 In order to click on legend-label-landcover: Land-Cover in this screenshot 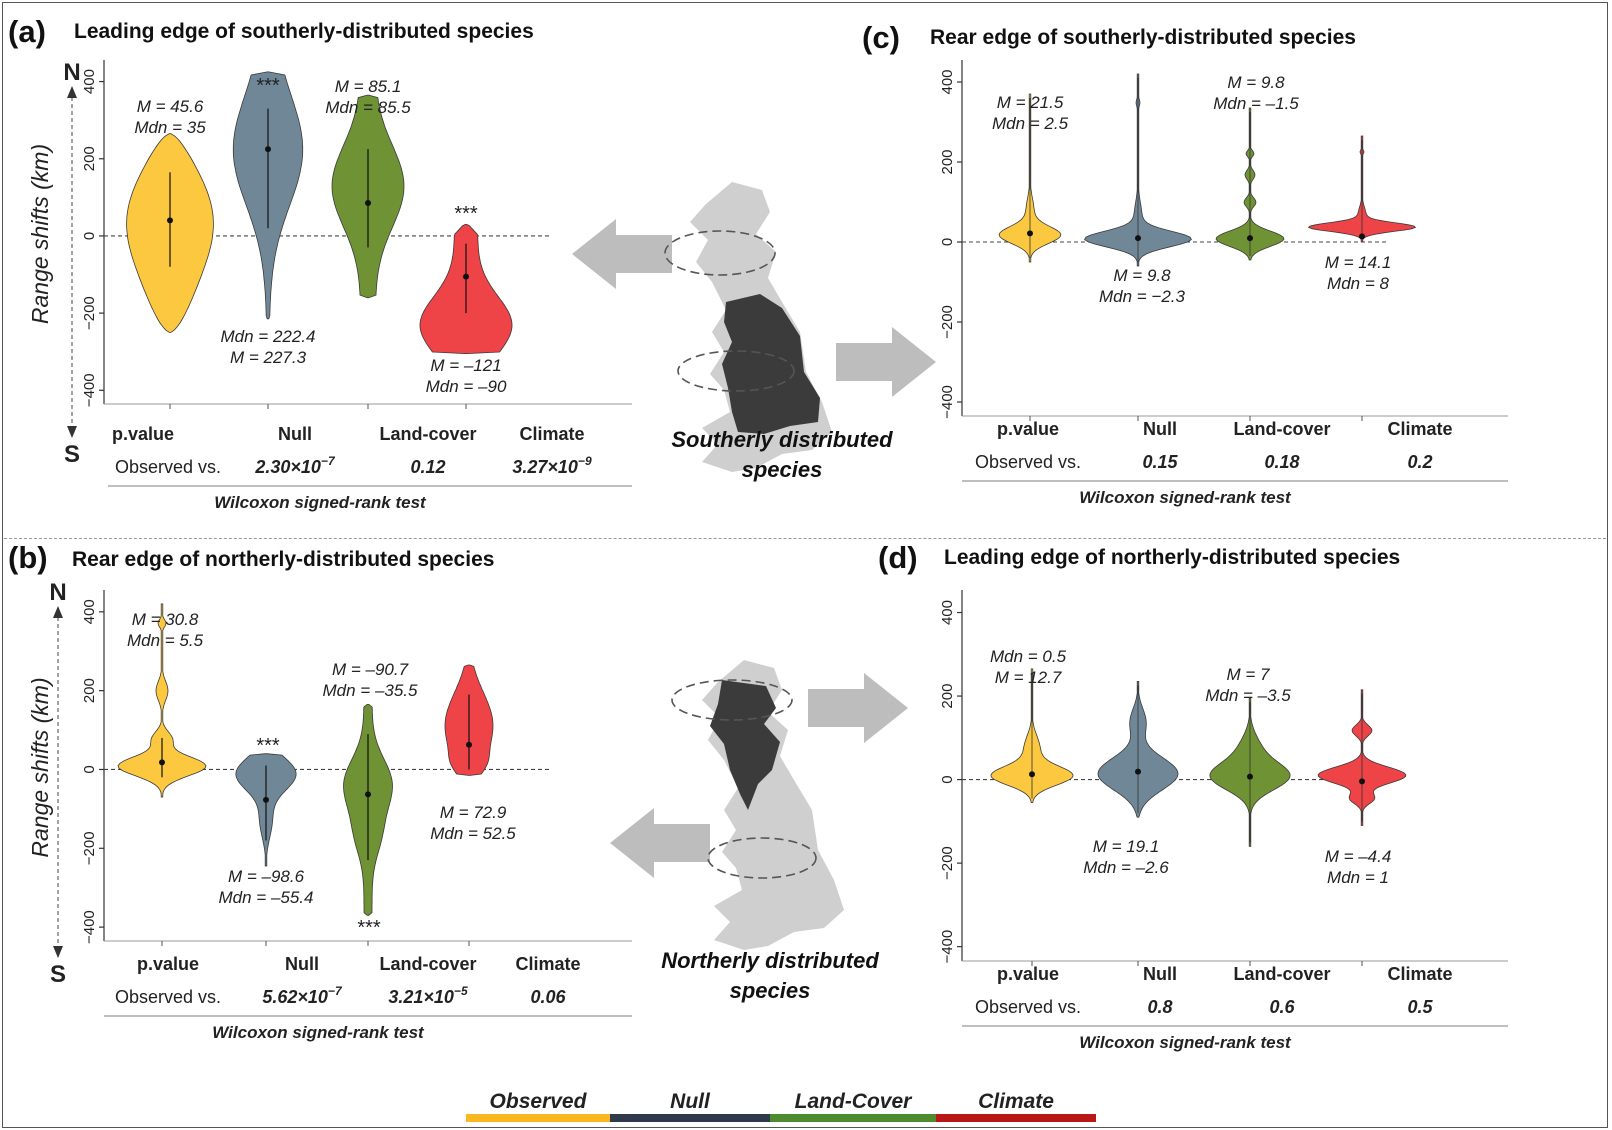, I will do `click(853, 1101)`.